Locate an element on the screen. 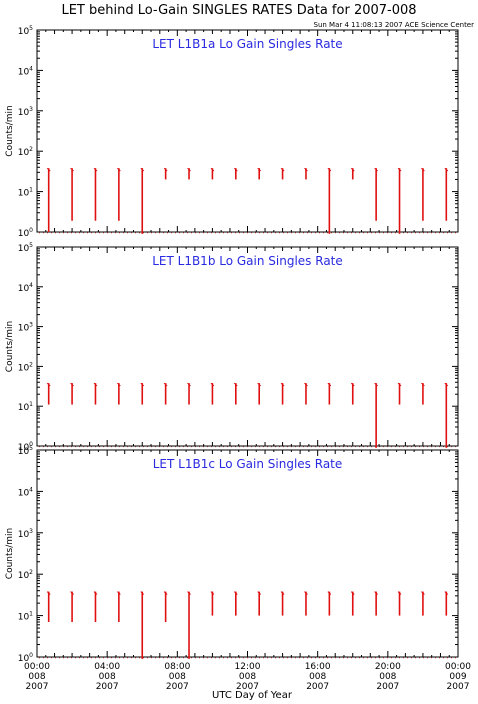 This screenshot has height=704, width=478. panel-title: LET L1B1a Lo Gain Singles Rate is located at coordinates (247, 44).